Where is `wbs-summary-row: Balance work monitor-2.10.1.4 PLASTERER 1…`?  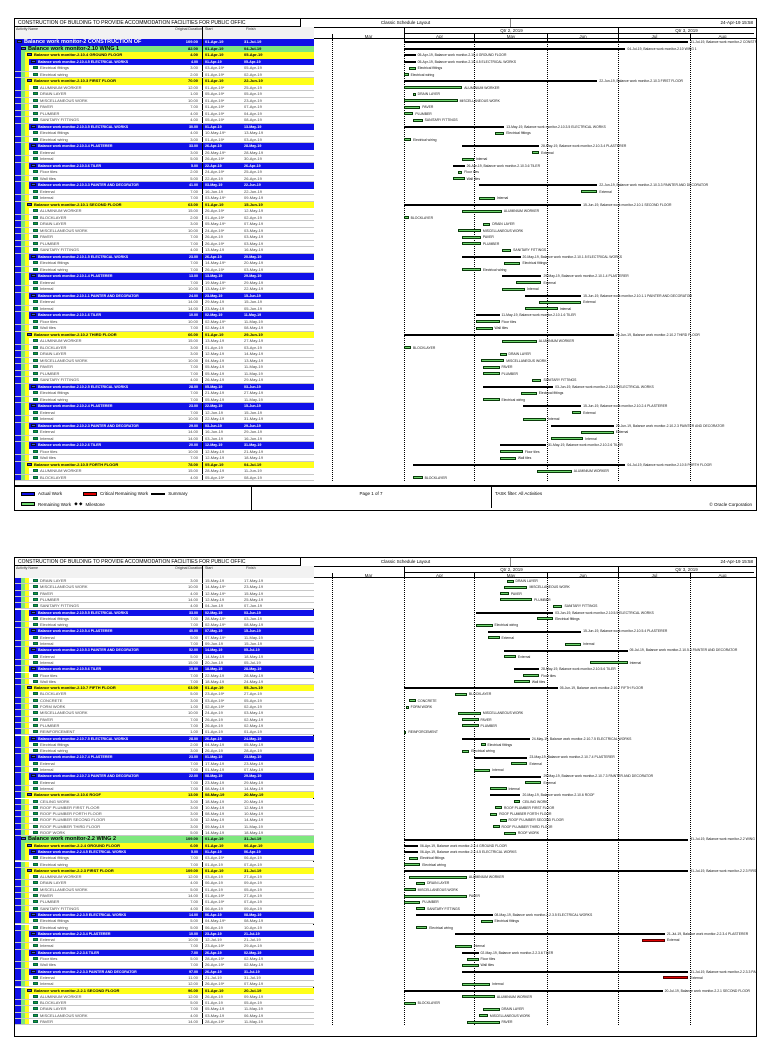
wbs-summary-row: Balance work monitor-2.10.1.4 PLASTERER 1… is located at coordinates (164, 276).